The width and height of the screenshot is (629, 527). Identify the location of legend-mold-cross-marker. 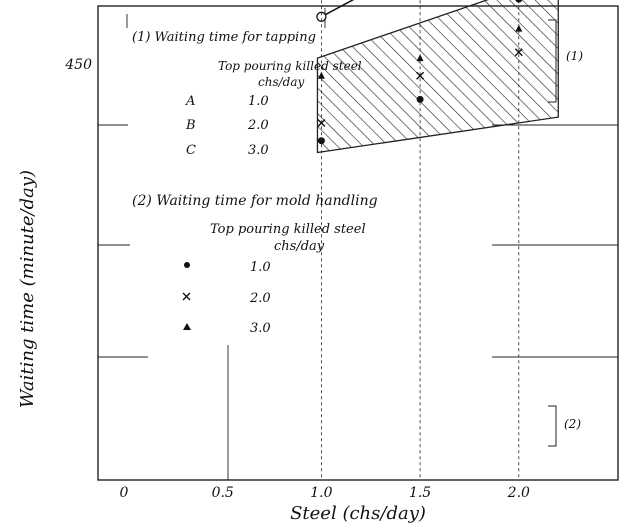
(186, 296).